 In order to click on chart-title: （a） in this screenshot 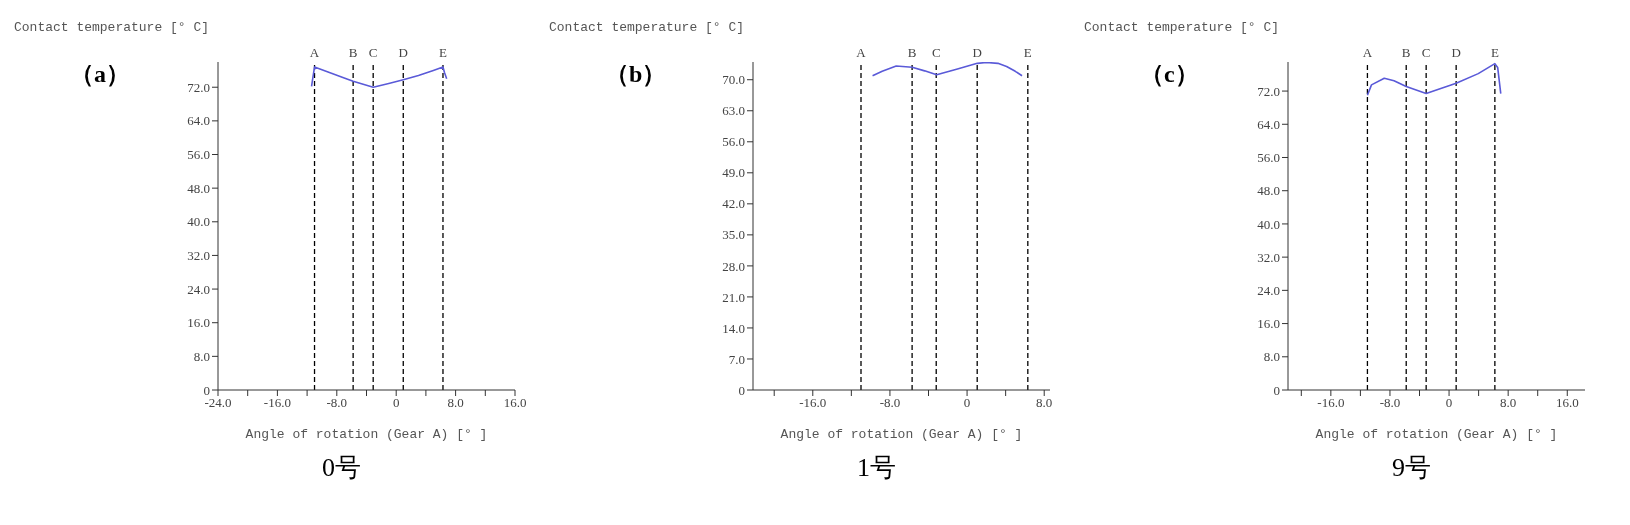, I will do `click(100, 74)`.